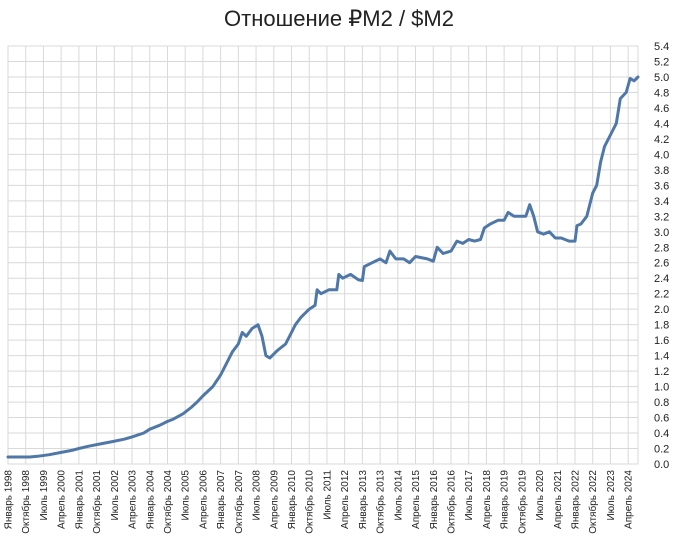  What do you see at coordinates (661, 310) in the screenshot?
I see `y-tick-label: 2.0` at bounding box center [661, 310].